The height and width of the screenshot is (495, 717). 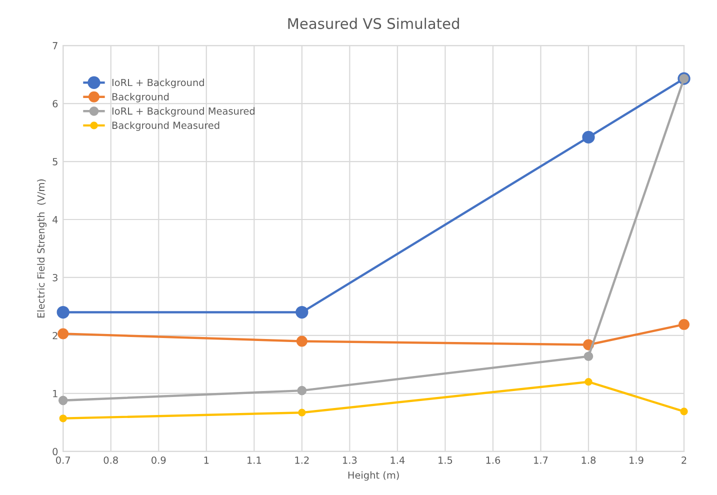 What do you see at coordinates (55, 162) in the screenshot?
I see `y-tick-label: 5` at bounding box center [55, 162].